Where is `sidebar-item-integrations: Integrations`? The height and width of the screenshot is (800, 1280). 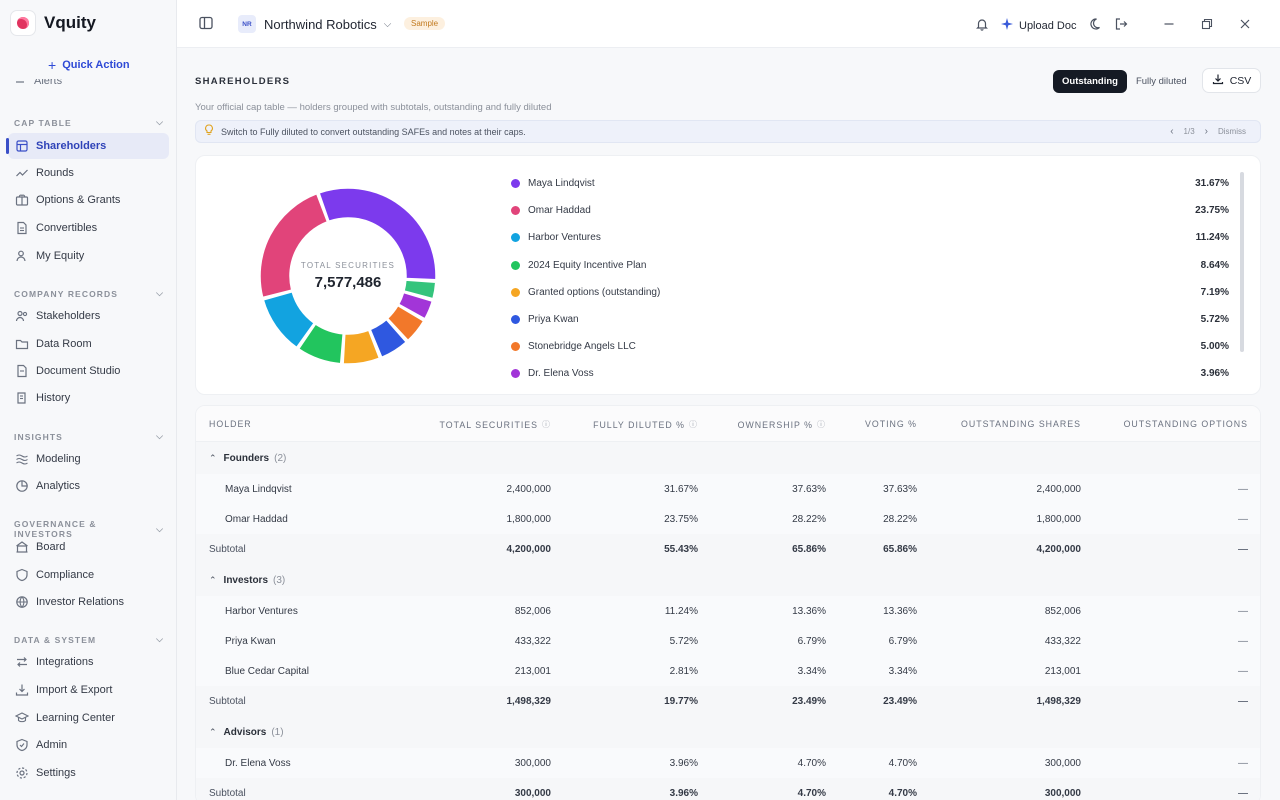
sidebar-item-integrations: Integrations is located at coordinates (88, 662).